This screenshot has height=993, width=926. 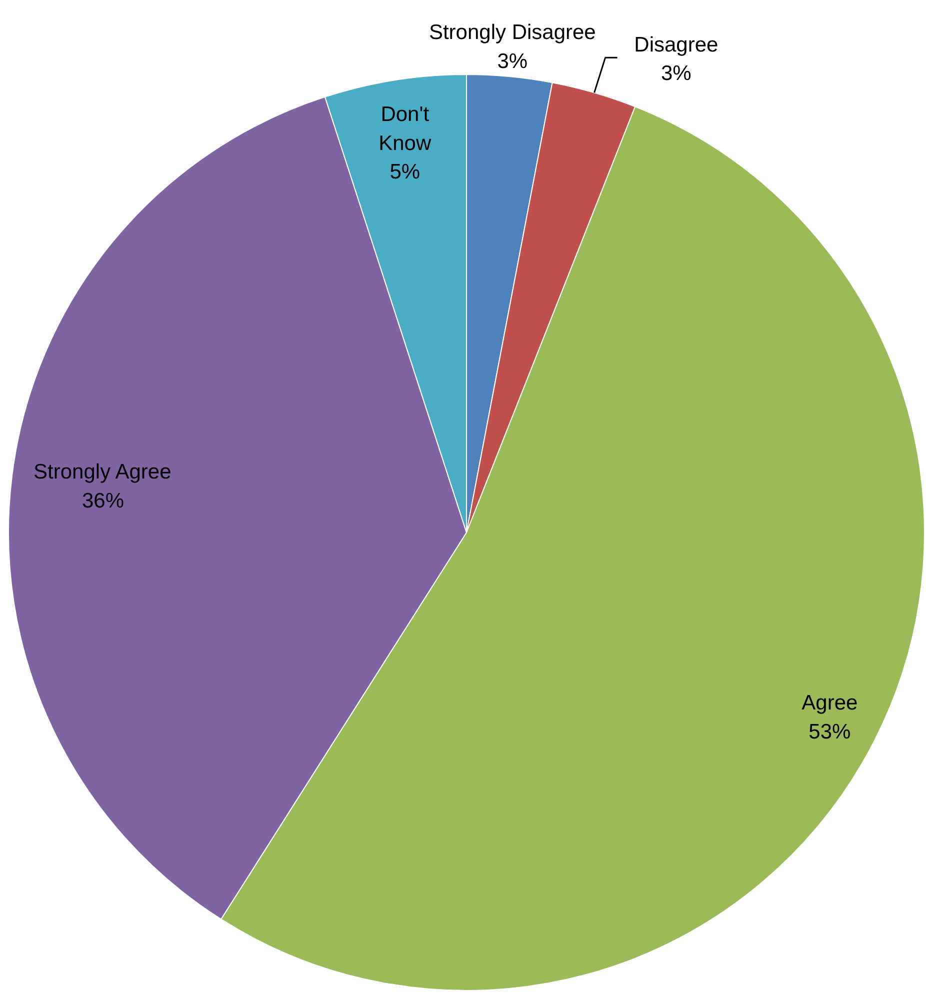 What do you see at coordinates (829, 732) in the screenshot?
I see `data-label: 53%` at bounding box center [829, 732].